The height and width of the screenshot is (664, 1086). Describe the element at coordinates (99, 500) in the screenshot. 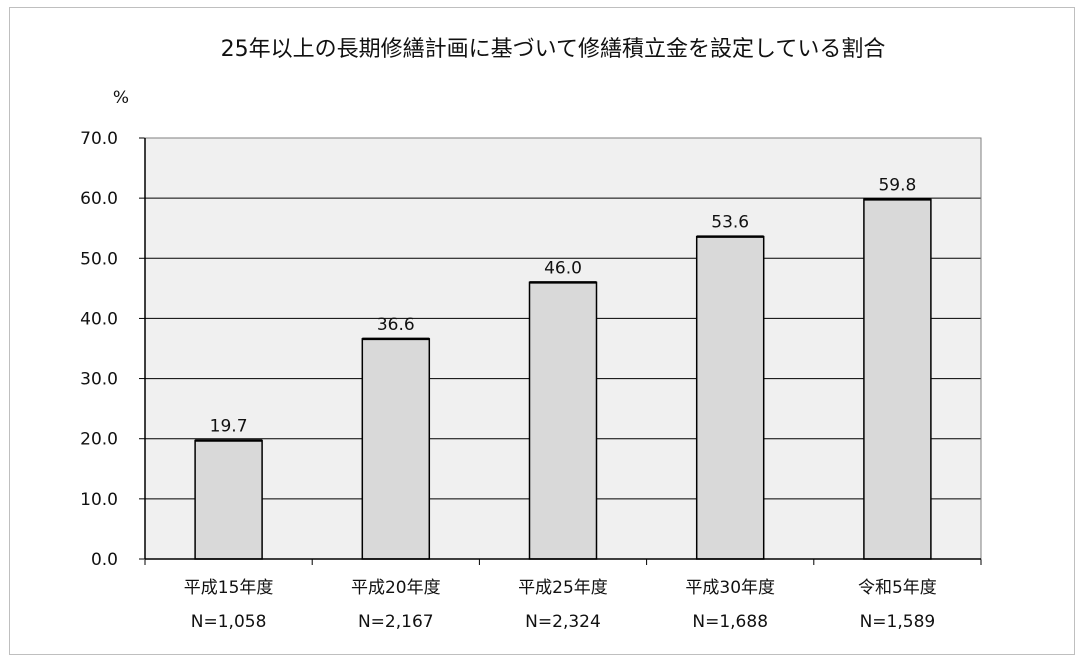

I see `y-tick-label: 10.0` at that location.